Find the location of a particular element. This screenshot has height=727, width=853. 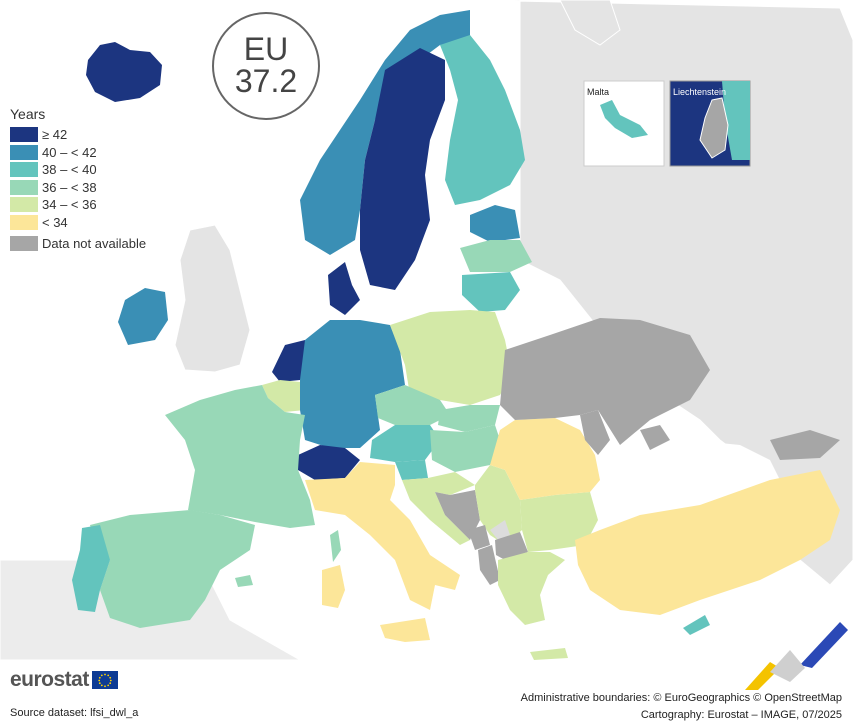

region-austria is located at coordinates (405, 443).